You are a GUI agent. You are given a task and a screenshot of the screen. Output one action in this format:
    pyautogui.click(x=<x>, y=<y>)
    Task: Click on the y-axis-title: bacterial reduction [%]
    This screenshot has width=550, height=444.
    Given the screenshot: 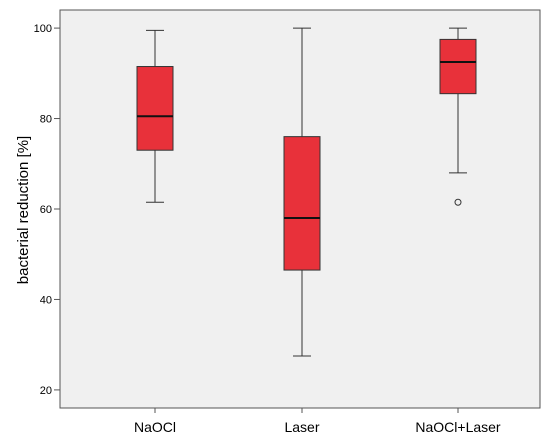 What is the action you would take?
    pyautogui.click(x=23, y=210)
    